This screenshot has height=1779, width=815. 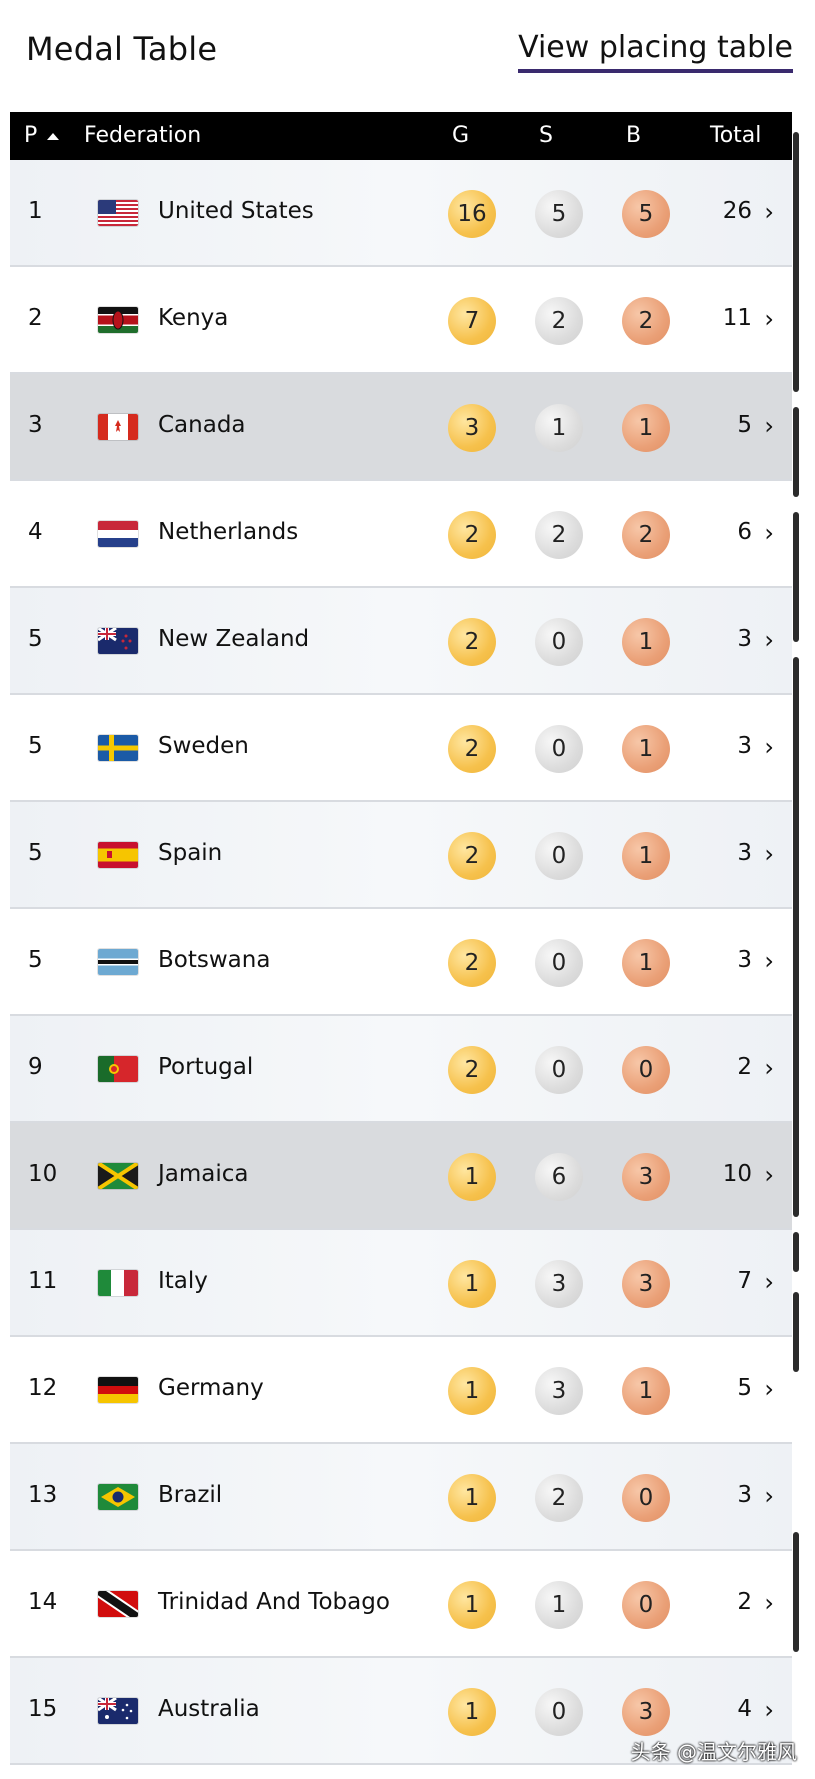 I want to click on flag-pt-icon, so click(x=118, y=1069).